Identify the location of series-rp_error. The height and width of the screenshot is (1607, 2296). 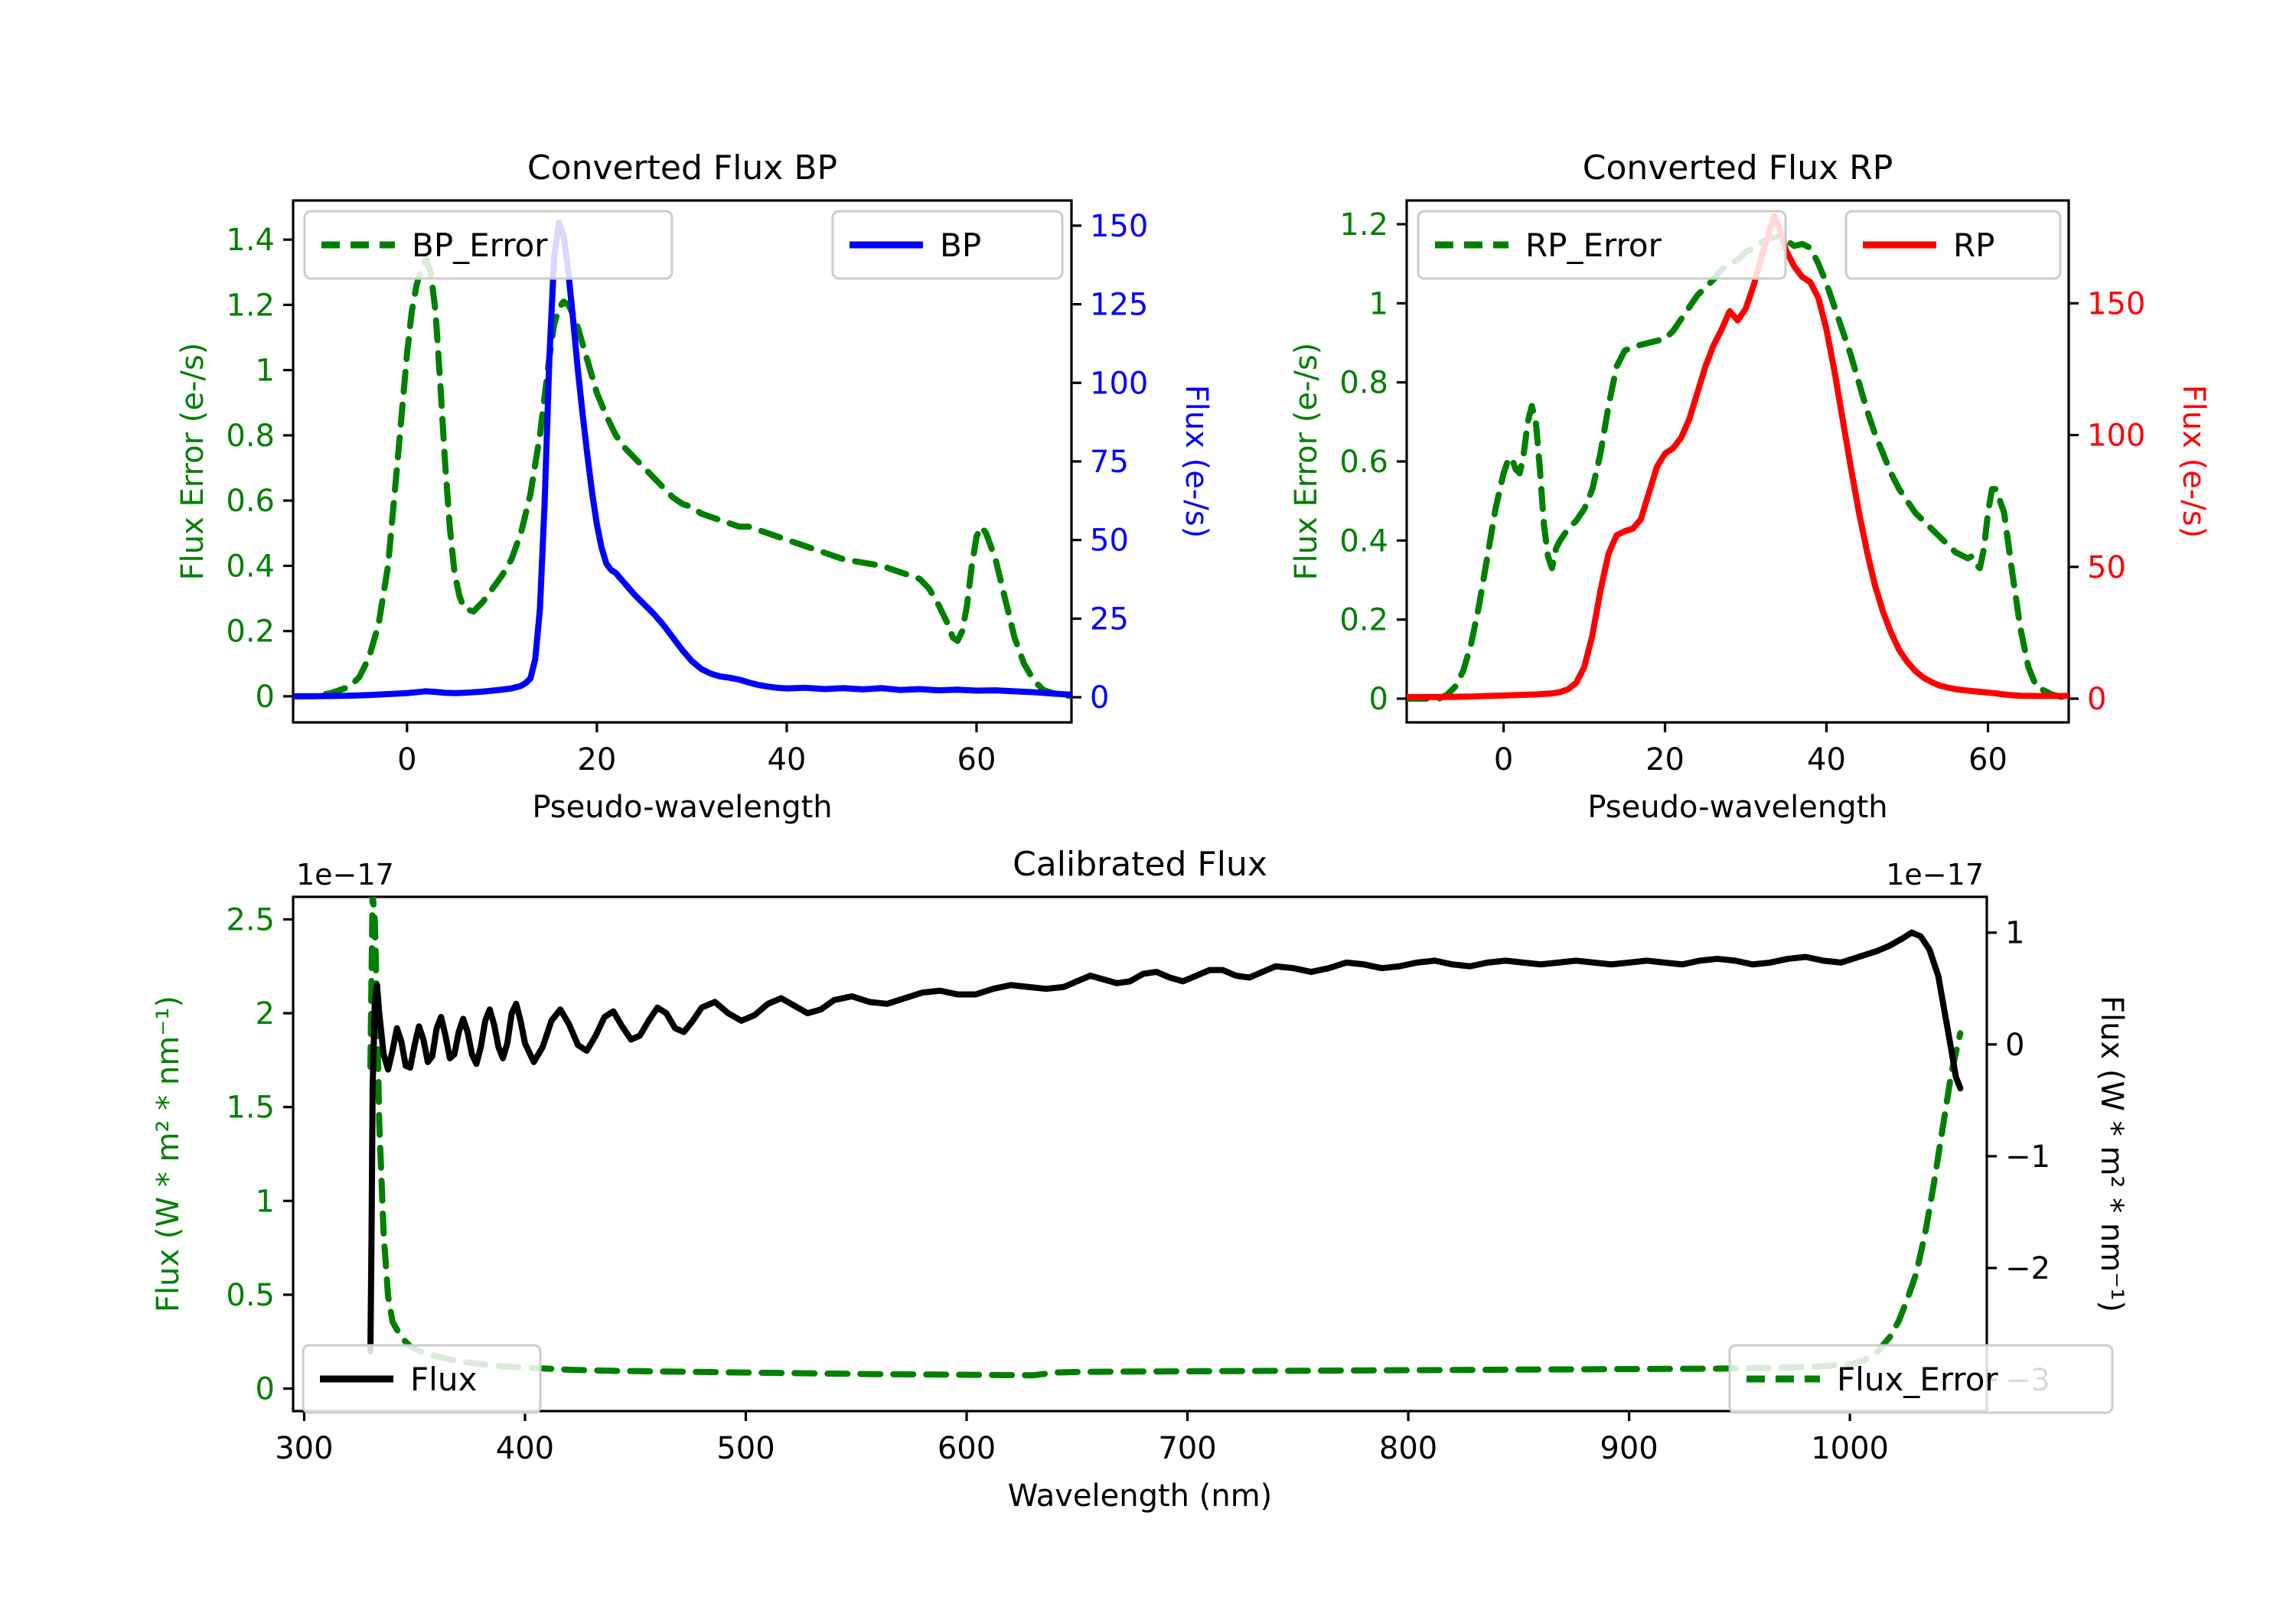
(1738, 467).